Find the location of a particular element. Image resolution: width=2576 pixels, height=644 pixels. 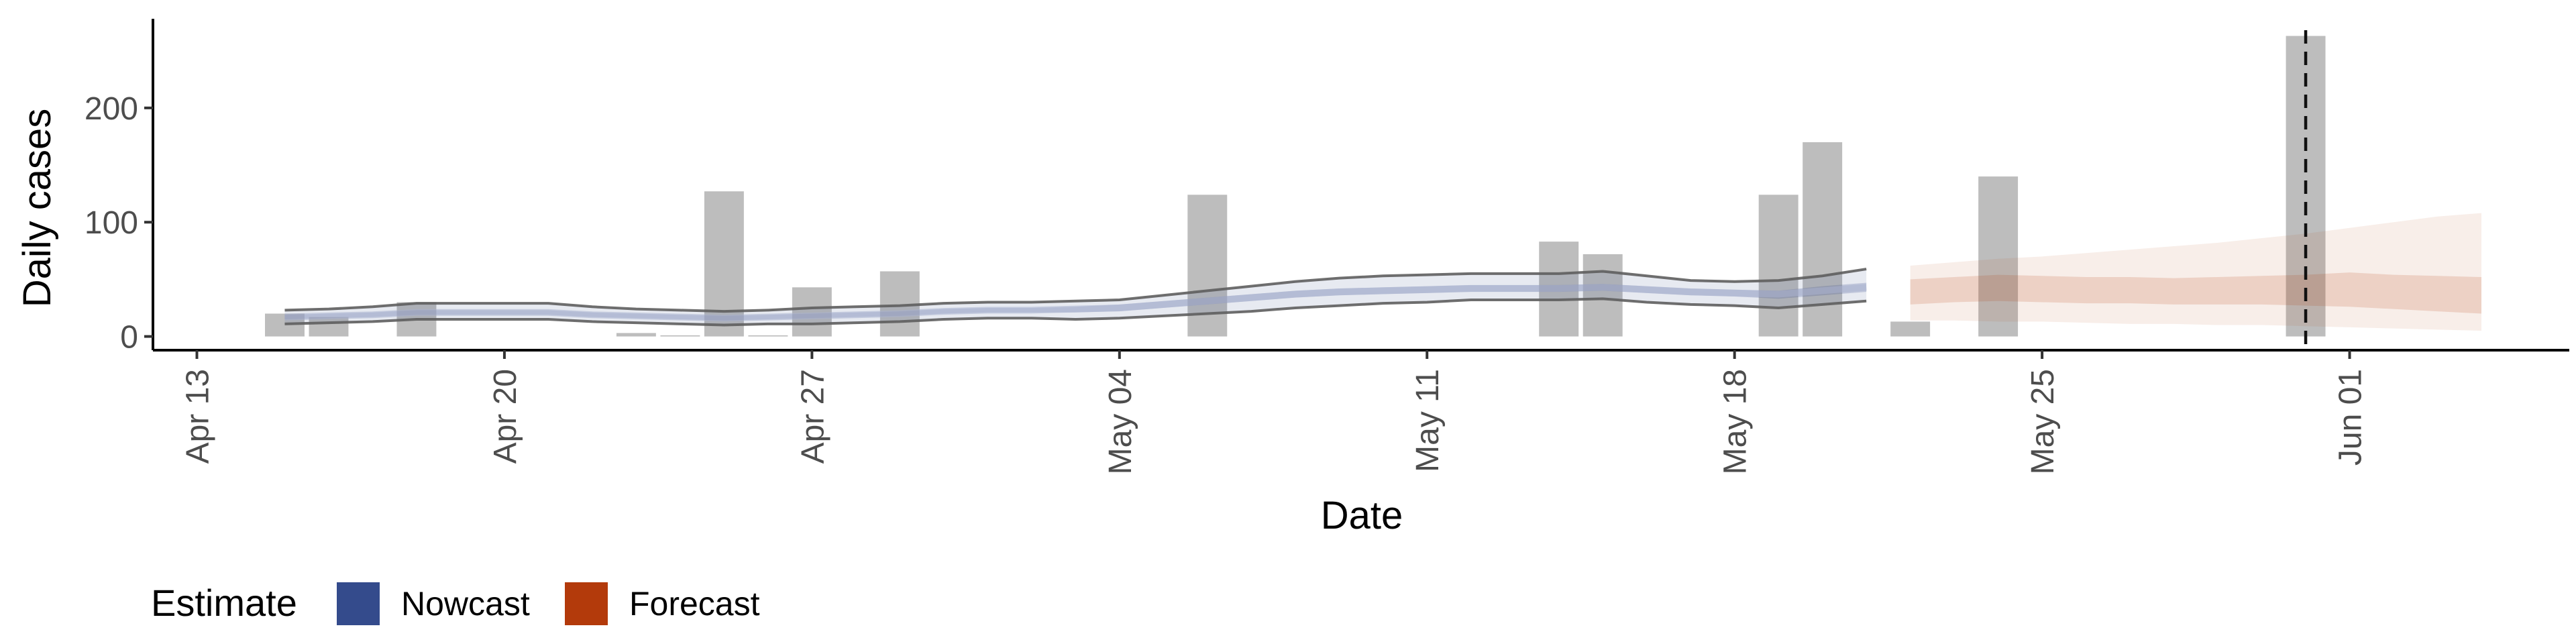

nowcast-layer is located at coordinates (1075, 297).